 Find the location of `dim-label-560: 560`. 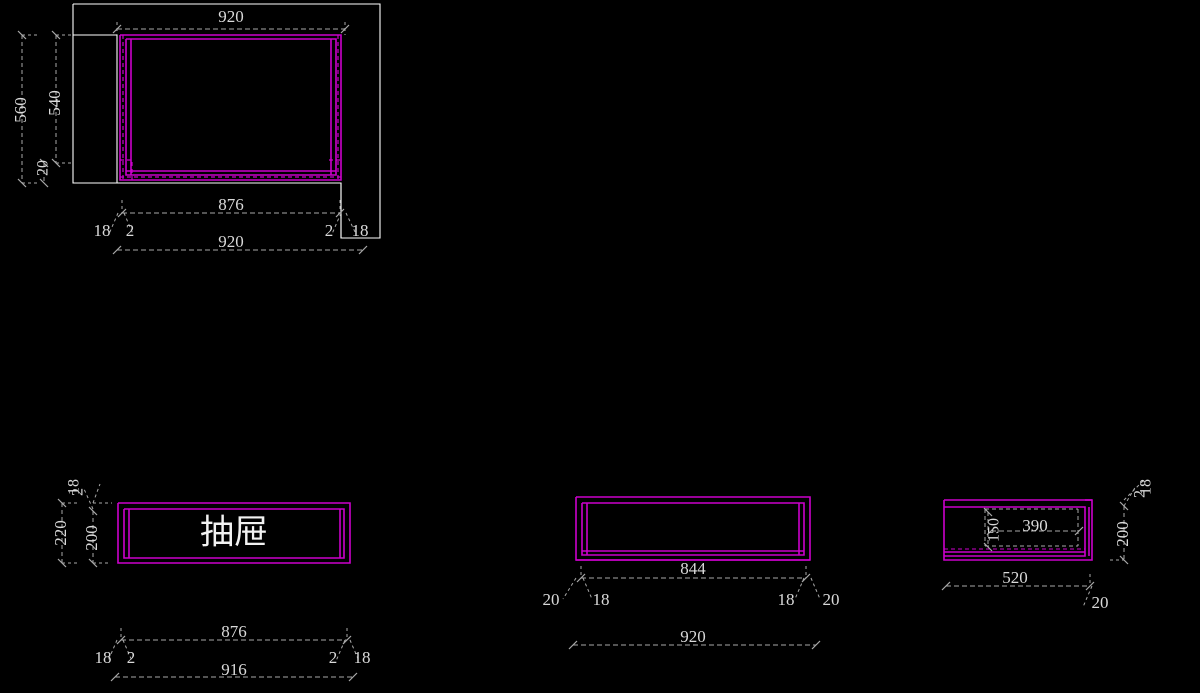

dim-label-560: 560 is located at coordinates (20, 110).